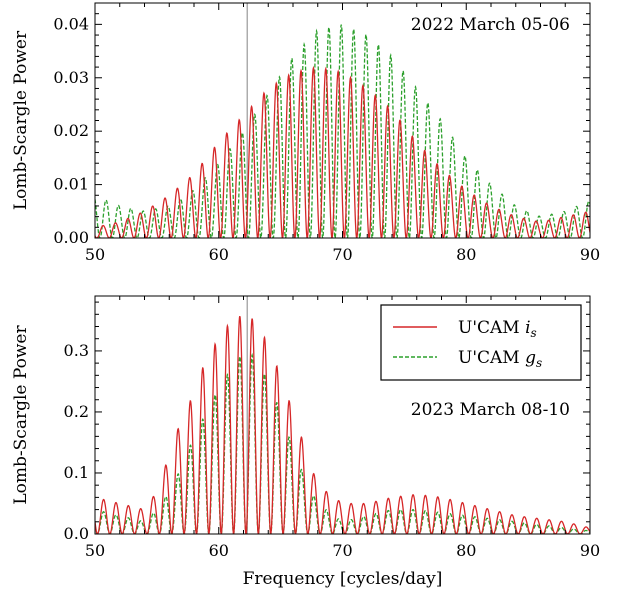  What do you see at coordinates (491, 328) in the screenshot?
I see `legend-label-is-prefix: U'CAM` at bounding box center [491, 328].